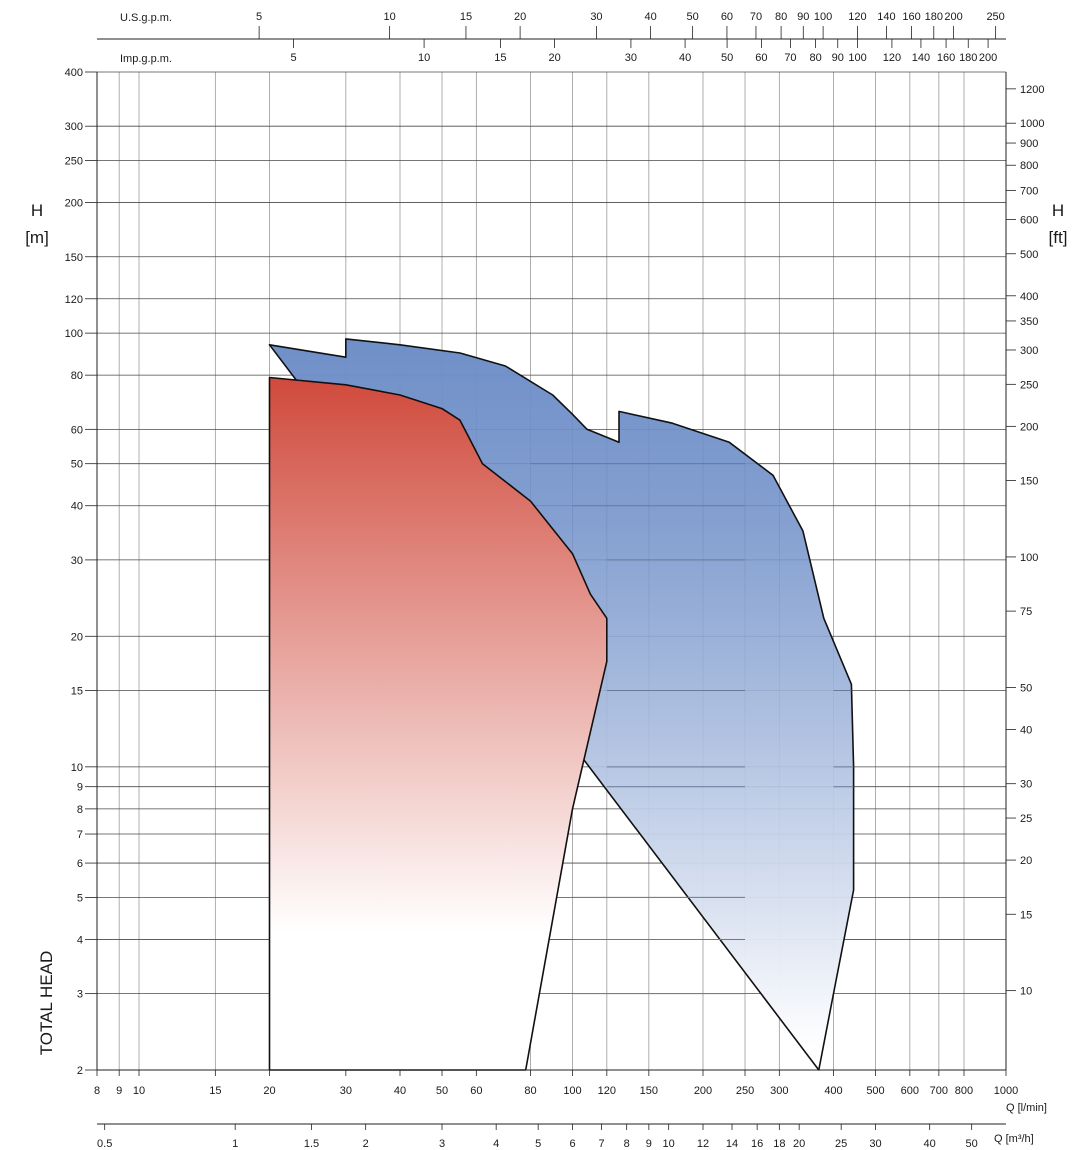 The image size is (1084, 1150). I want to click on x-lpm-tick-label: 100, so click(572, 1091).